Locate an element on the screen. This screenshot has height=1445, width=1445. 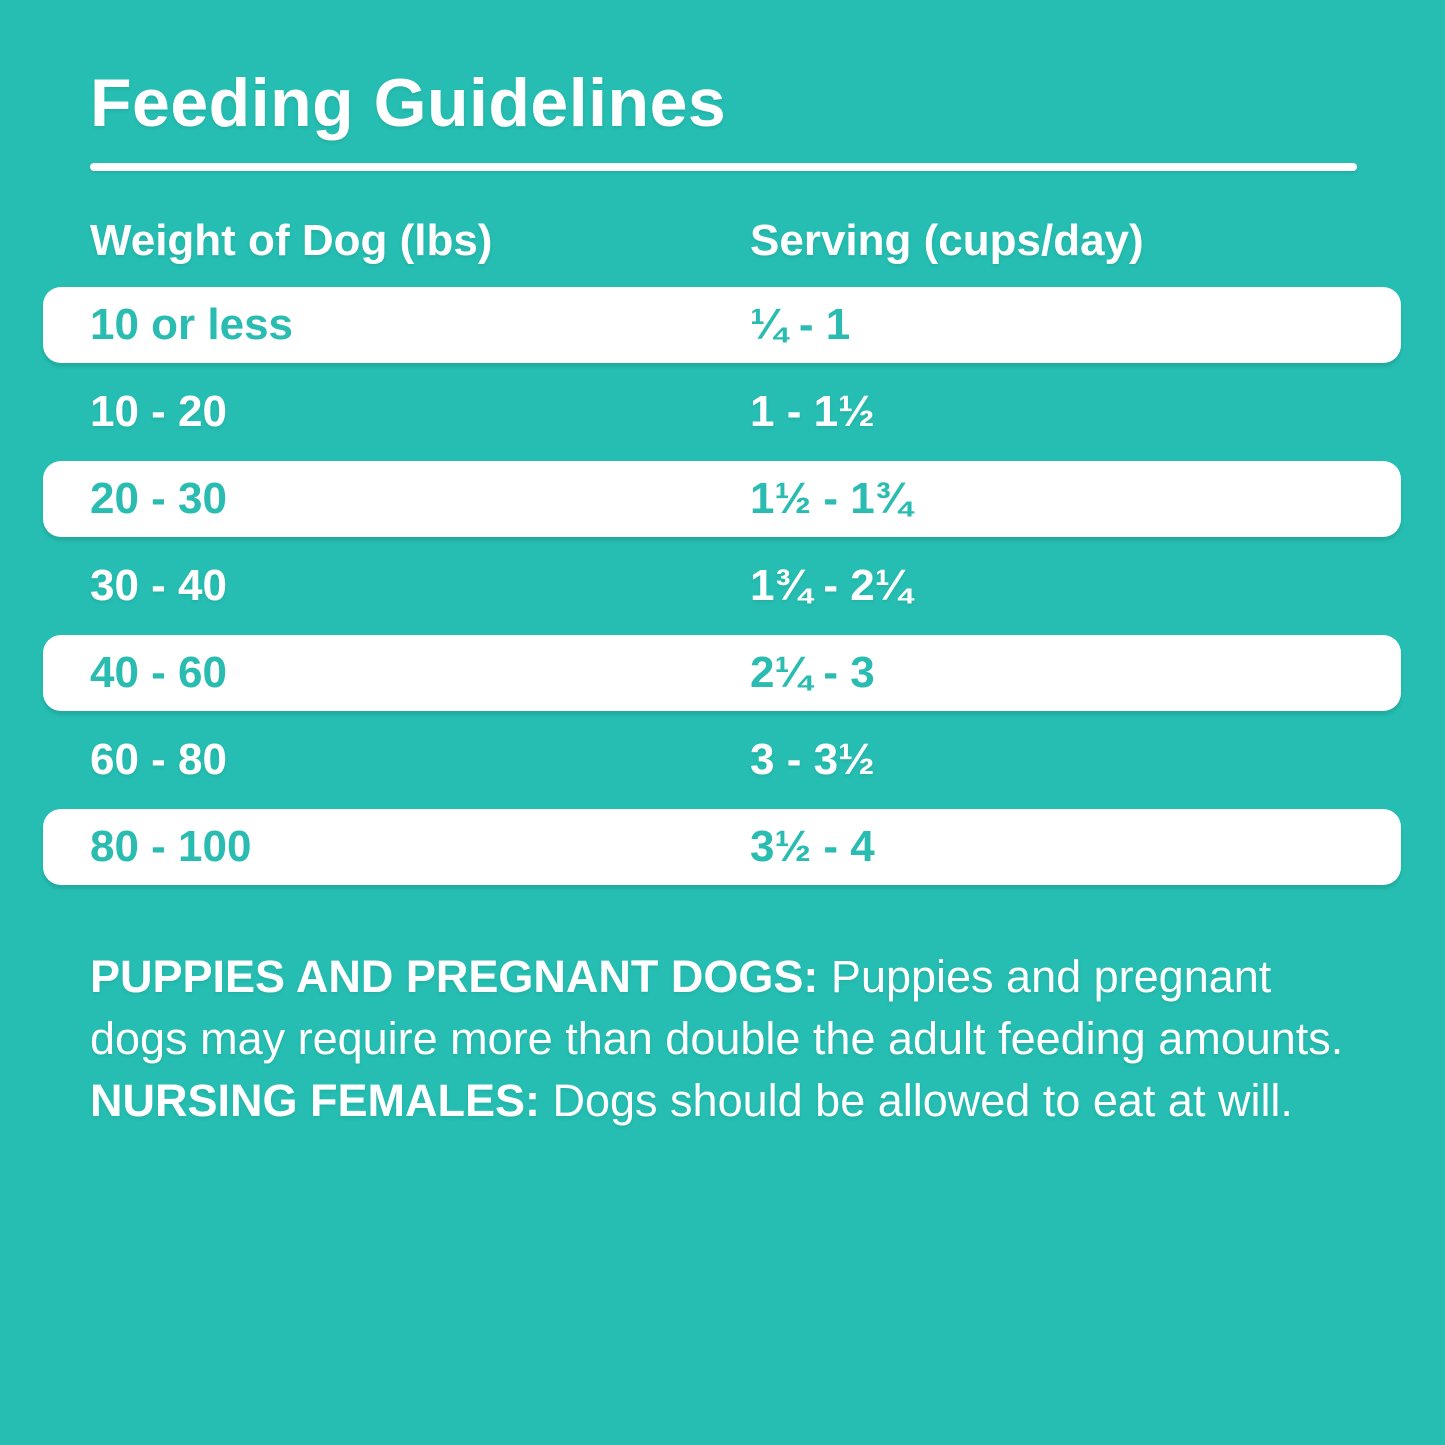
page-title: Feeding Guidelines is located at coordinates (408, 103).